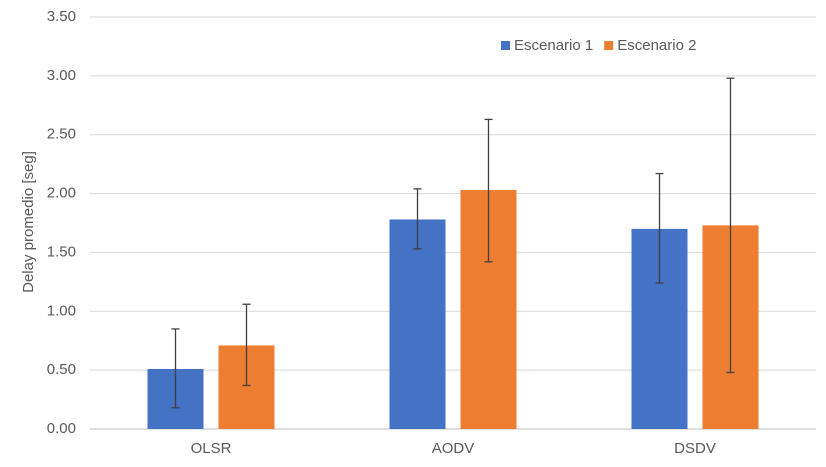 Image resolution: width=826 pixels, height=467 pixels. What do you see at coordinates (28, 222) in the screenshot?
I see `y-axis-label: Delay promedio [seg]` at bounding box center [28, 222].